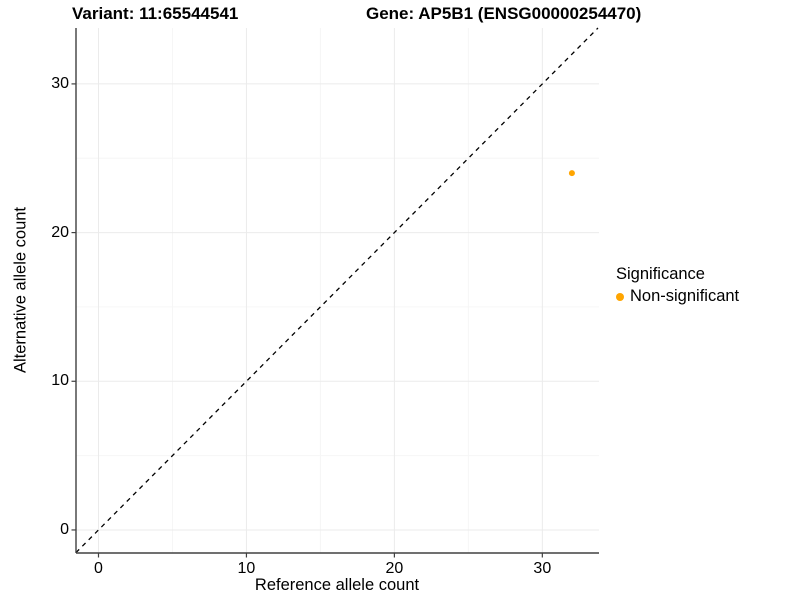  Describe the element at coordinates (571, 173) in the screenshot. I see `data-point` at that location.